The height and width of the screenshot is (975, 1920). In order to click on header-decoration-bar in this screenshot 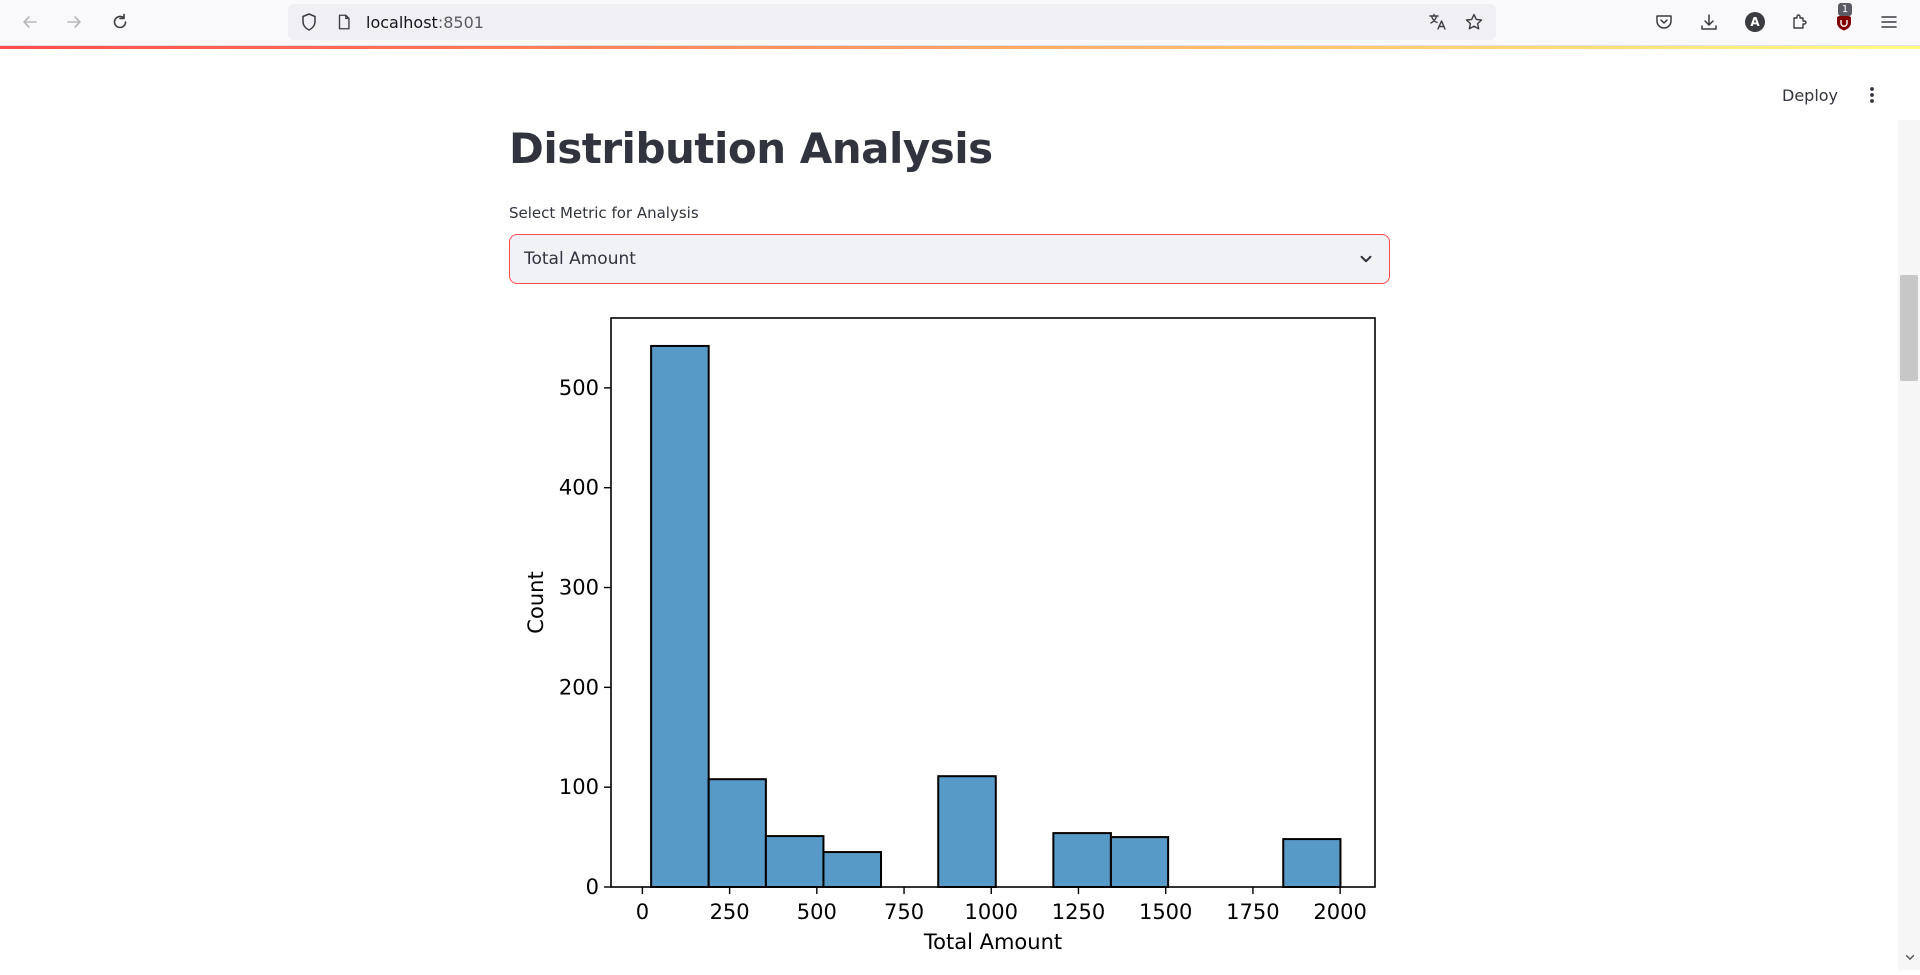, I will do `click(960, 47)`.